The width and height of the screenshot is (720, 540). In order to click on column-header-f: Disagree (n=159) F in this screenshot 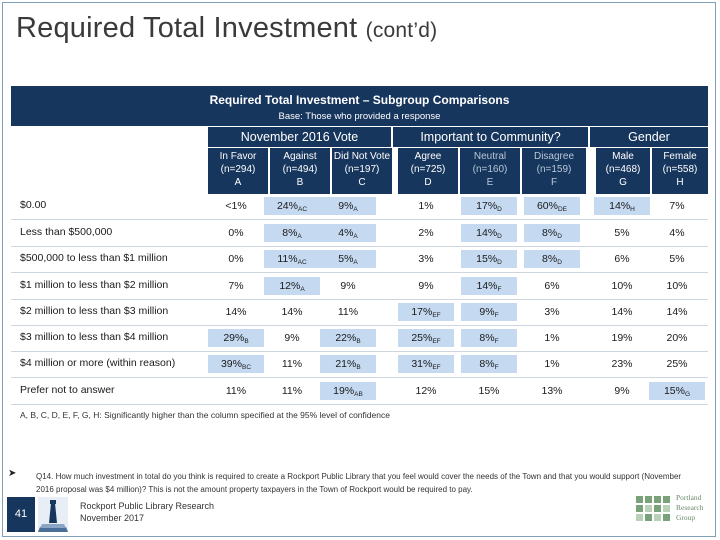, I will do `click(554, 171)`.